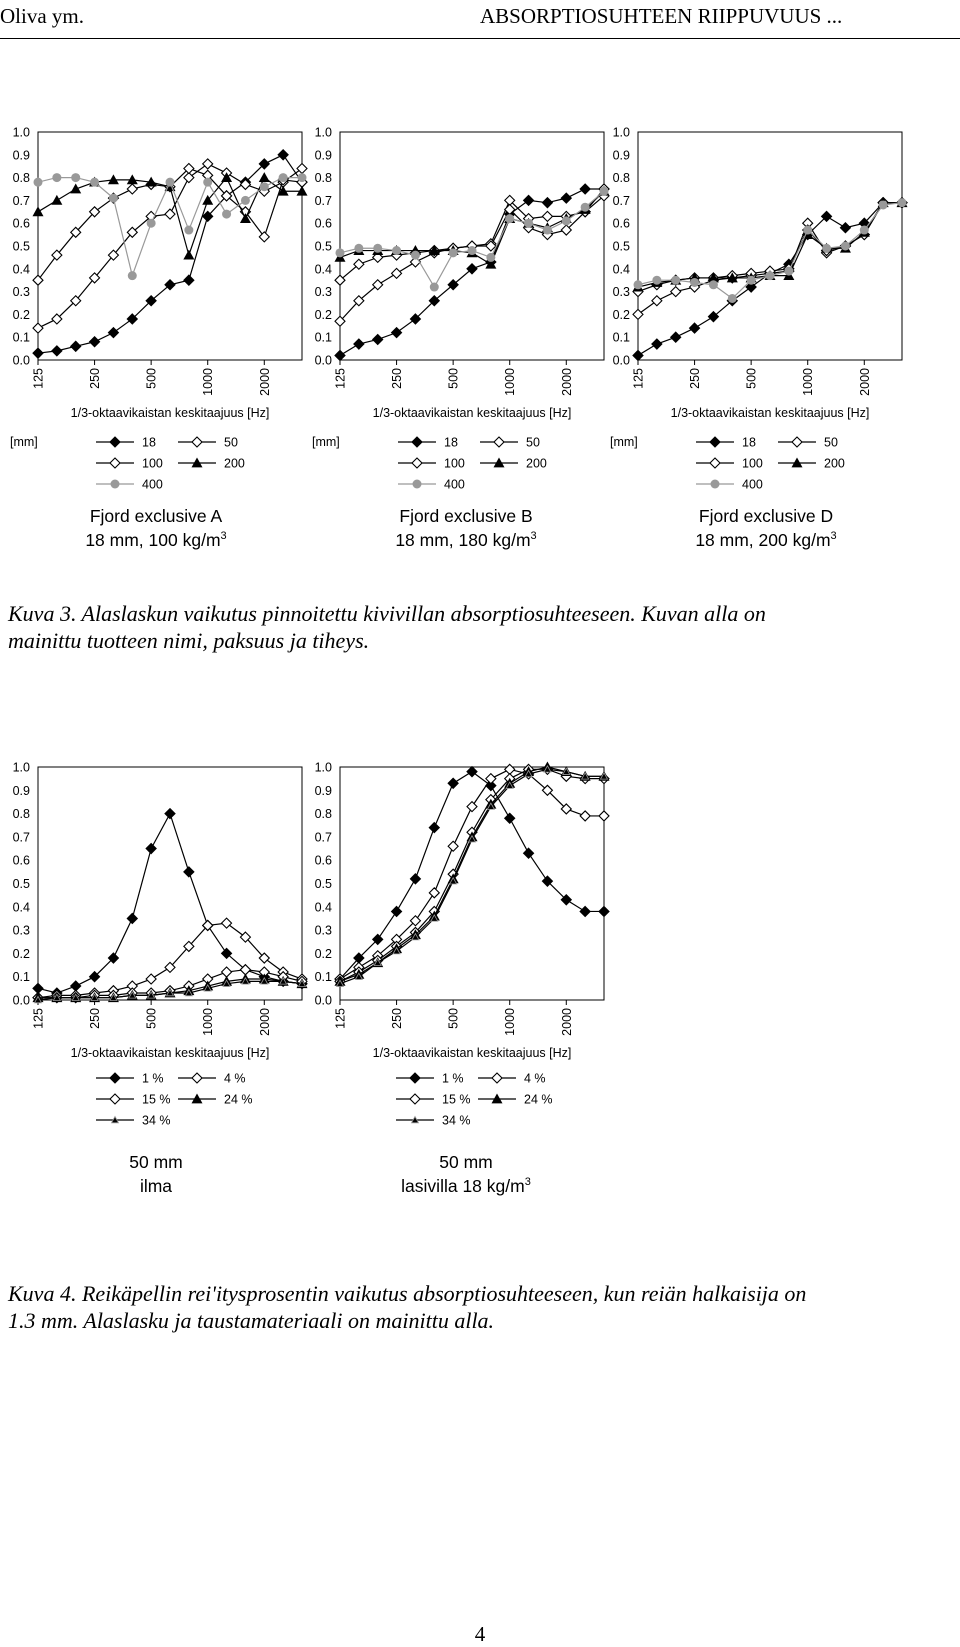 The image size is (960, 1647). I want to click on legend-label: 400, so click(752, 485).